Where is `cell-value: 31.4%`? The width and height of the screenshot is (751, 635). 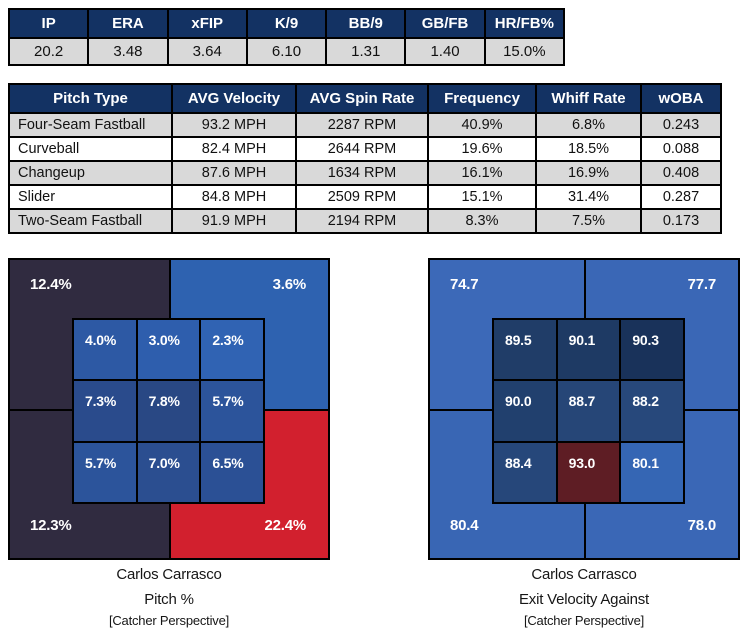
cell-value: 31.4% is located at coordinates (588, 197).